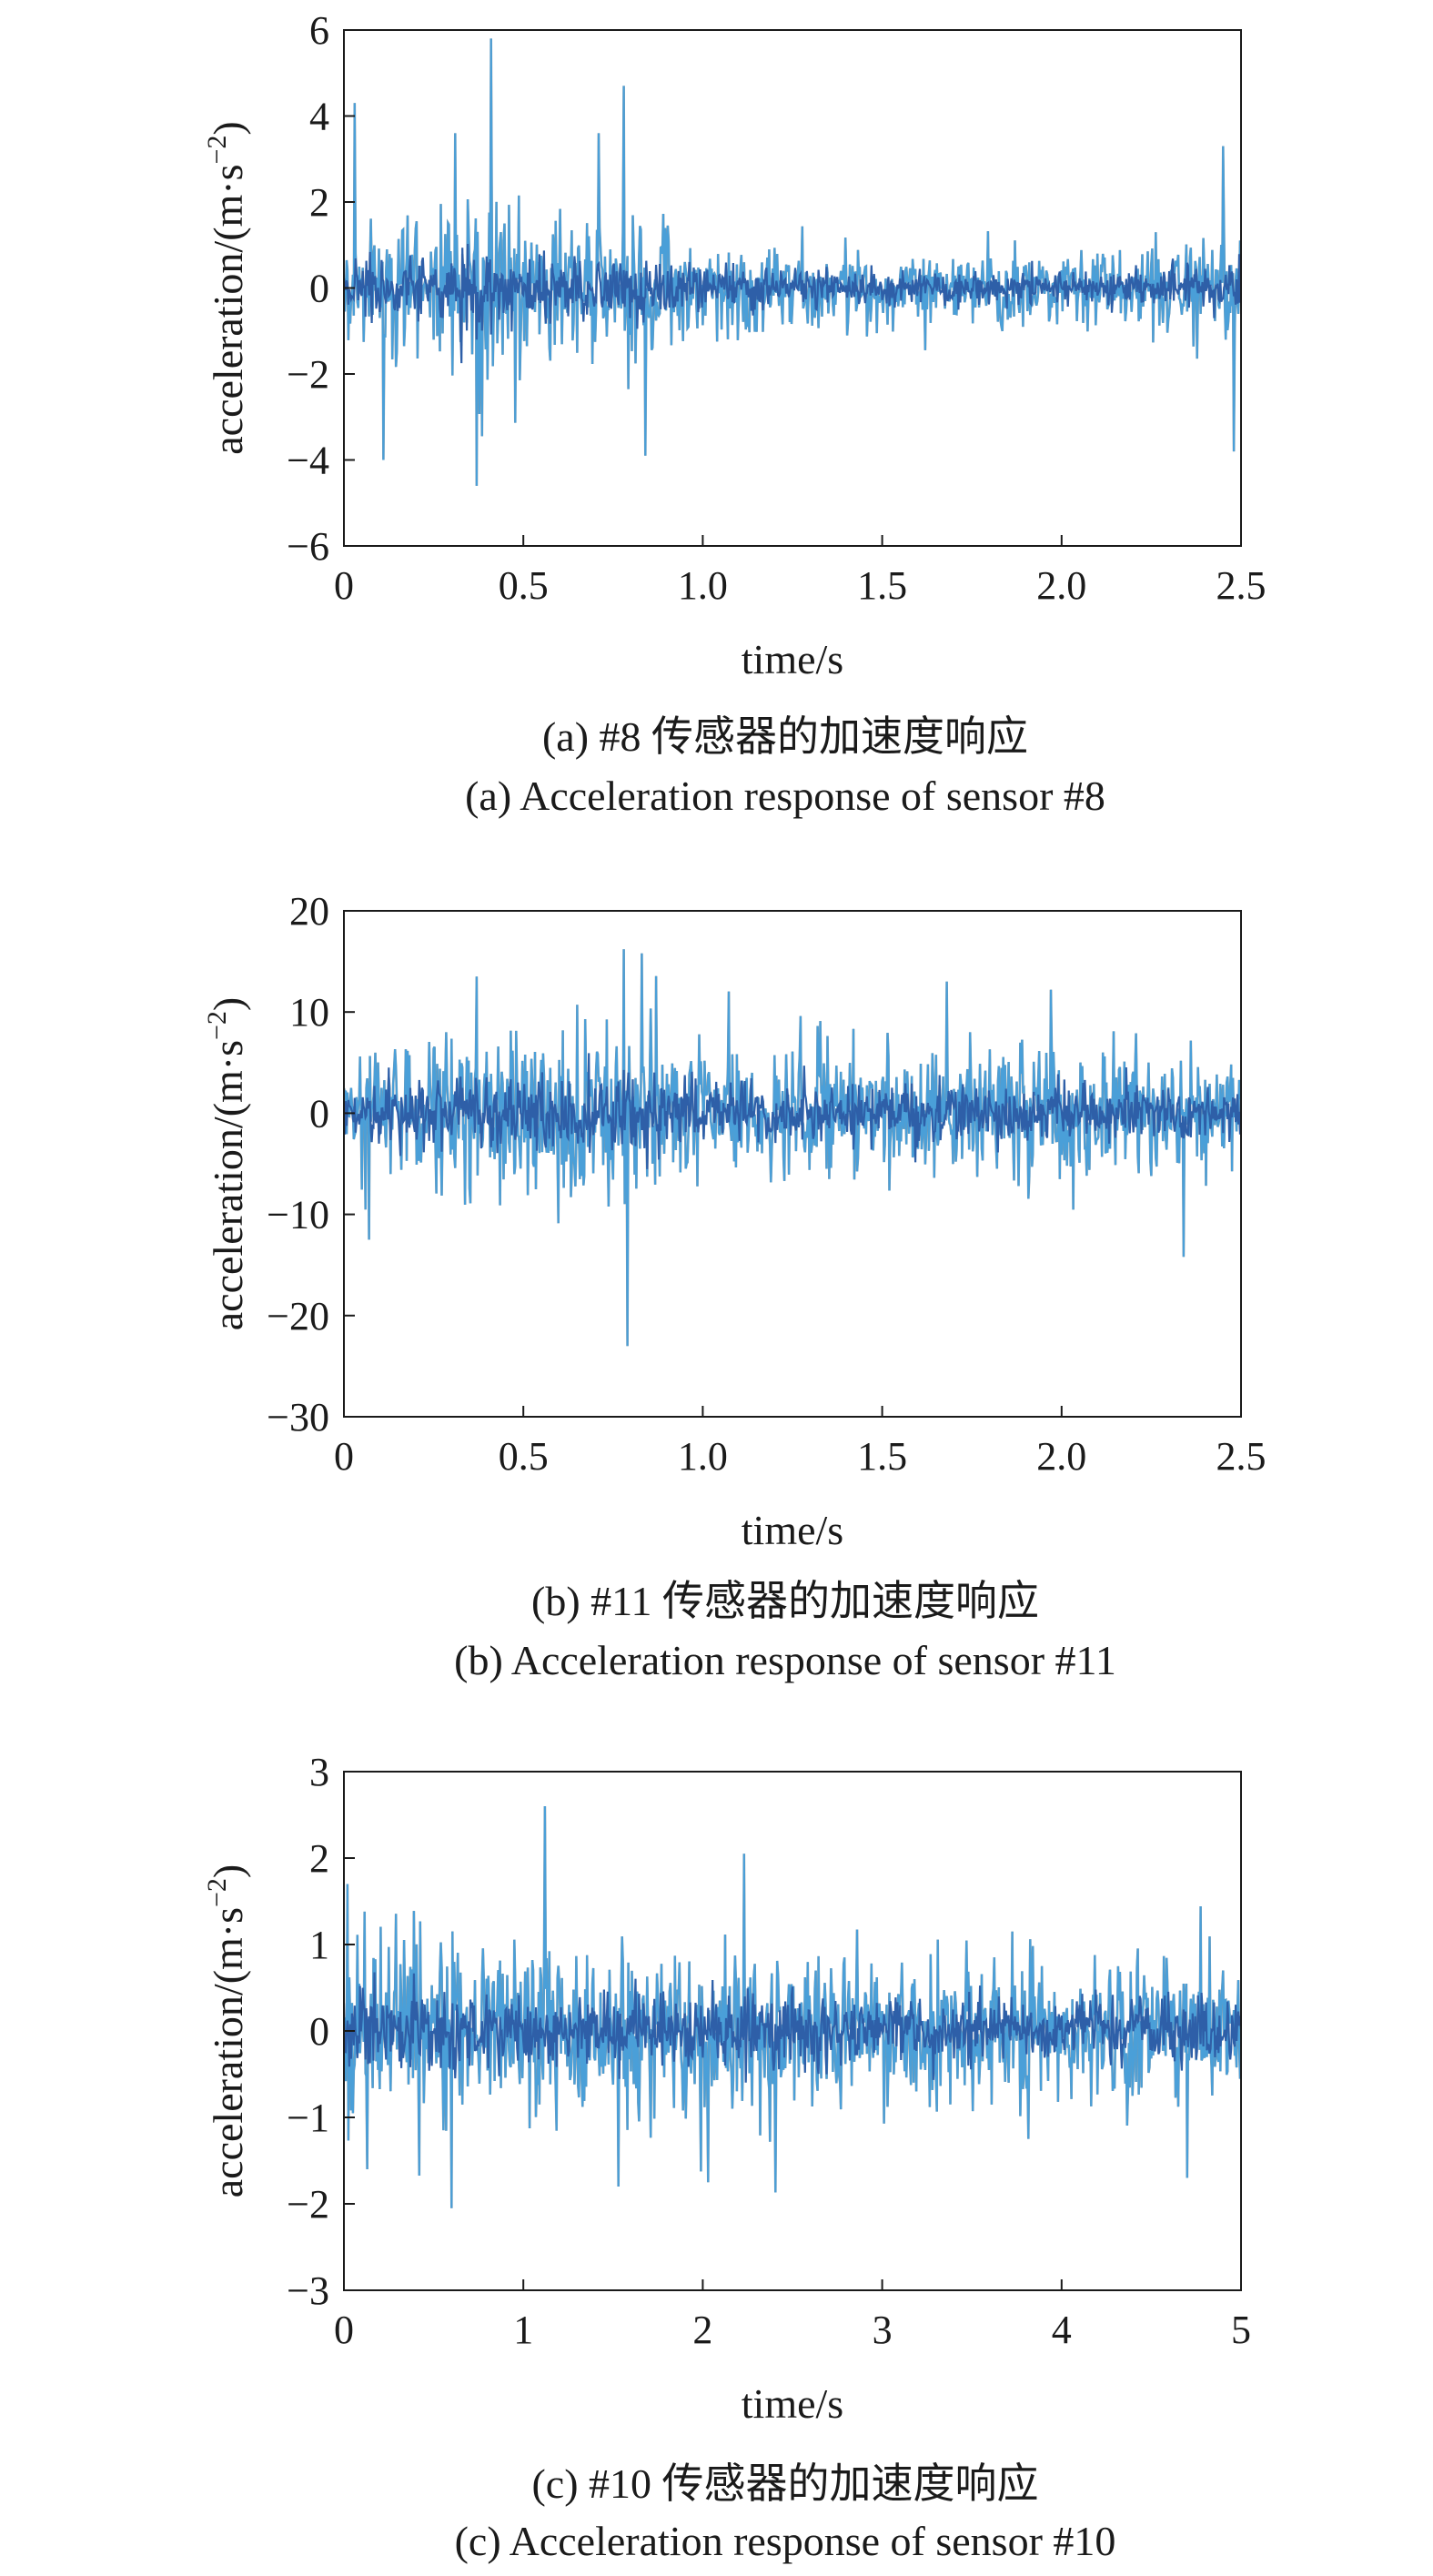 The height and width of the screenshot is (2576, 1433). I want to click on y-tick-label: 6, so click(319, 30).